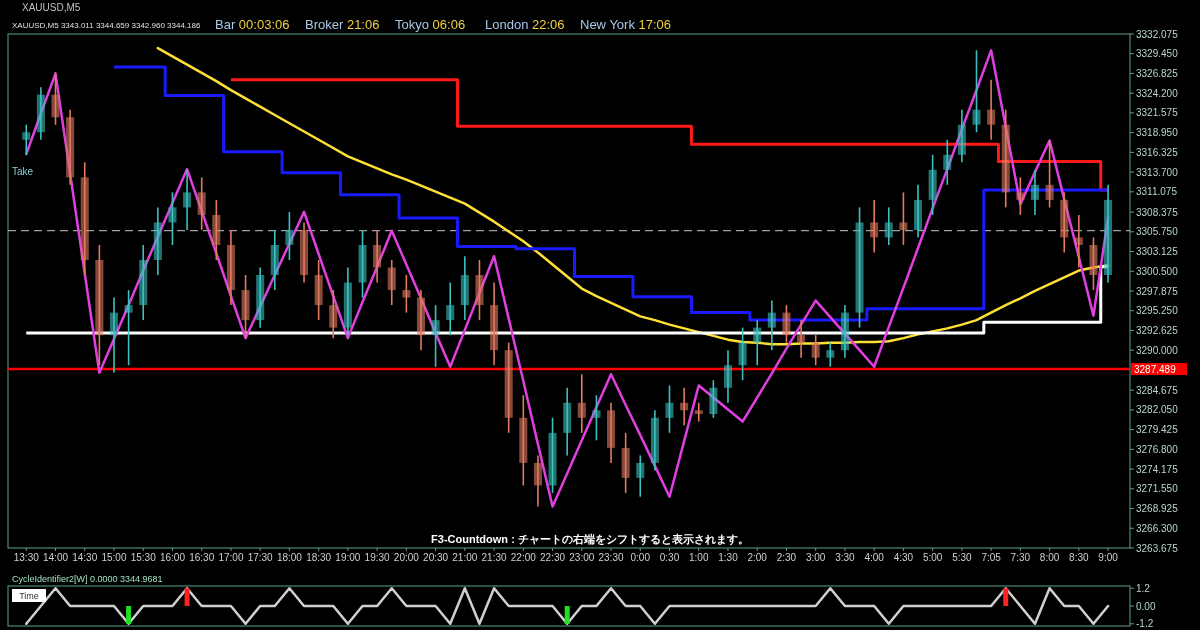 The height and width of the screenshot is (630, 1200). What do you see at coordinates (430, 24) in the screenshot?
I see `text: Tokyo 06:06` at bounding box center [430, 24].